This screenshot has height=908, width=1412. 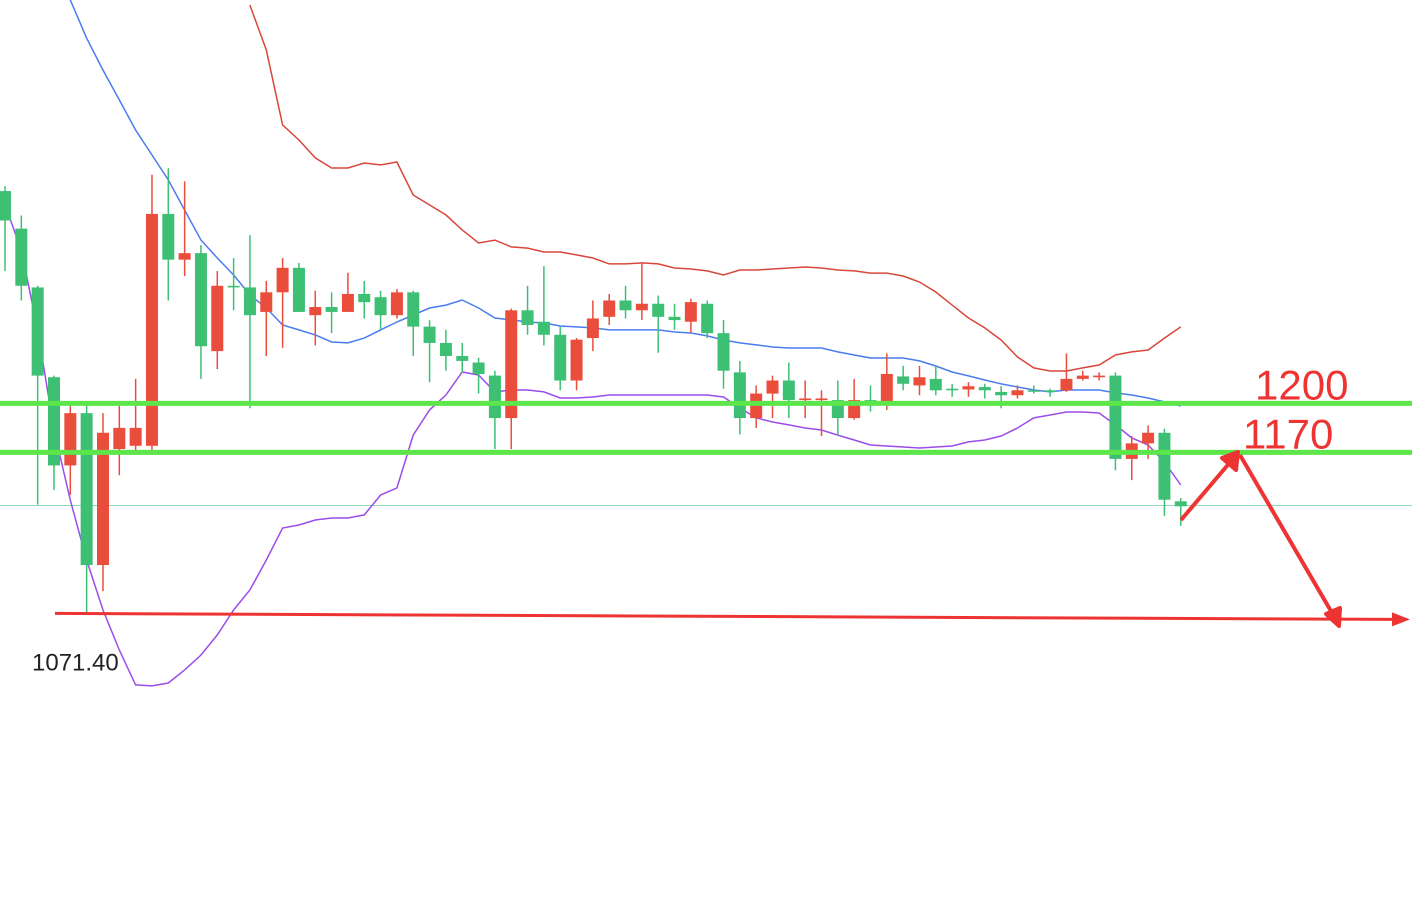 What do you see at coordinates (1206, 490) in the screenshot?
I see `arrow-up` at bounding box center [1206, 490].